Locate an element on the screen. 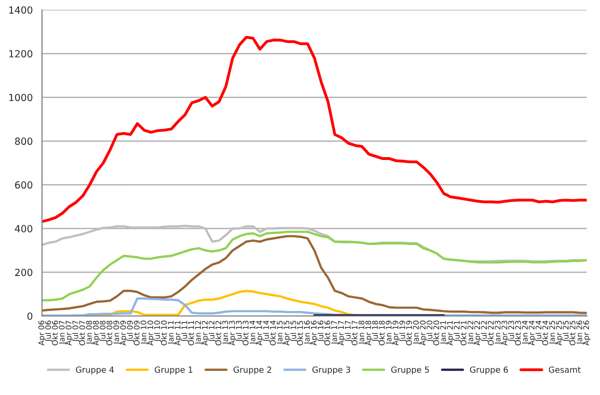  y-tick-label: 1400 is located at coordinates (20, 10).